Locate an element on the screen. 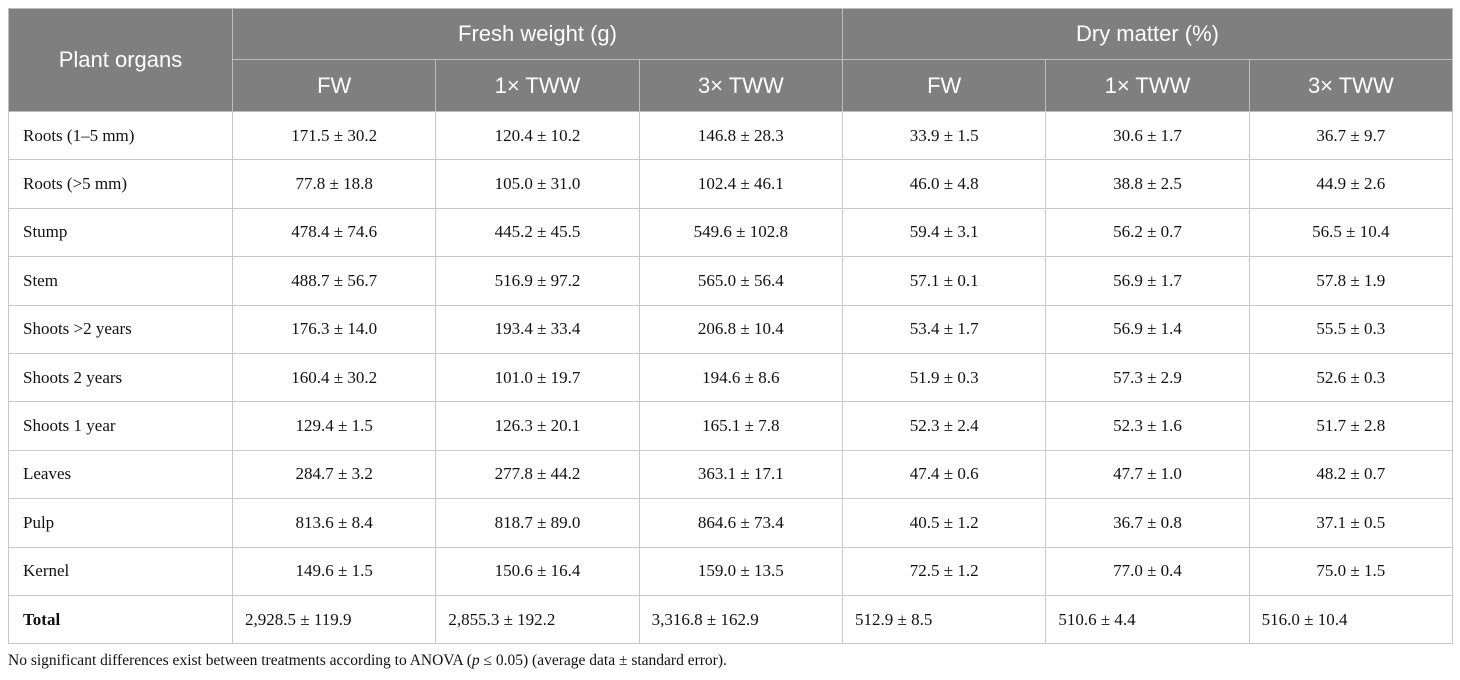 Image resolution: width=1460 pixels, height=680 pixels. value-cell: 146.8 ± 28.3 is located at coordinates (741, 135).